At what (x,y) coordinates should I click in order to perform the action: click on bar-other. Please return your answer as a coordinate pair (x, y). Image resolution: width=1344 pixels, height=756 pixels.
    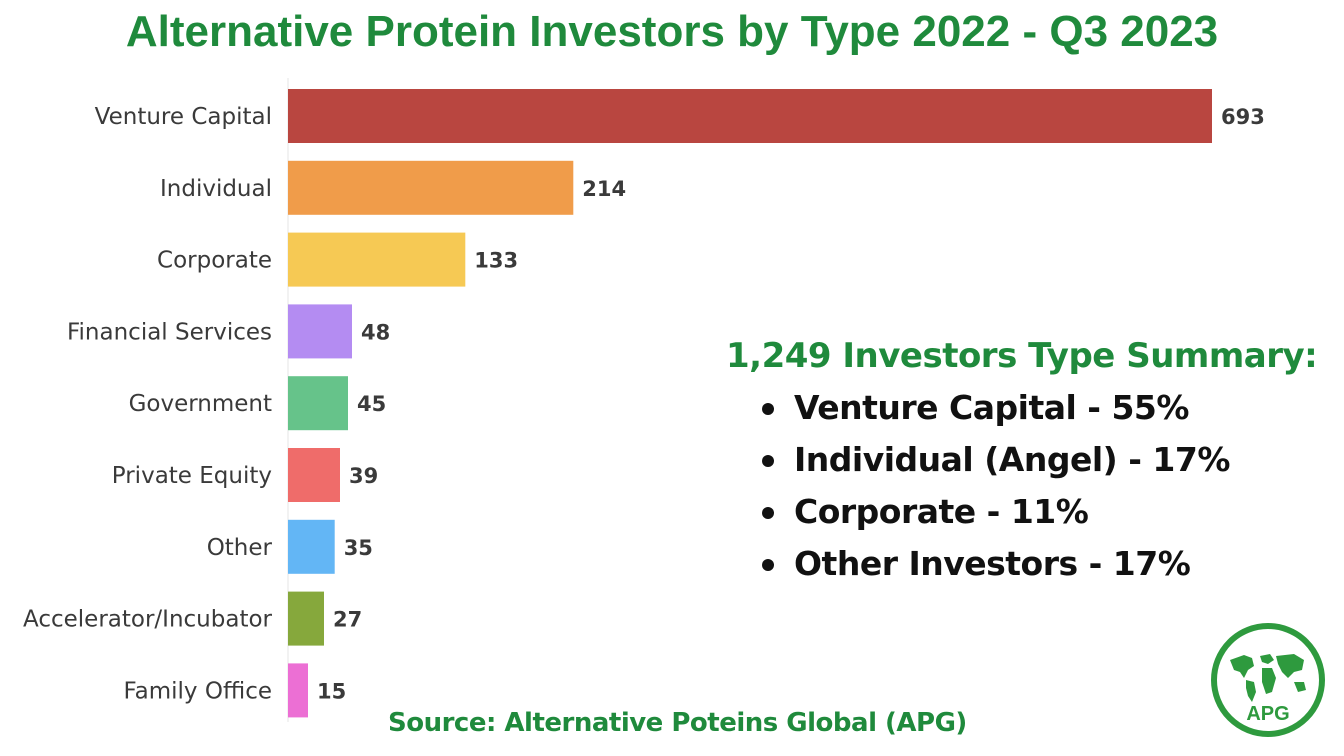
    Looking at the image, I should click on (311, 546).